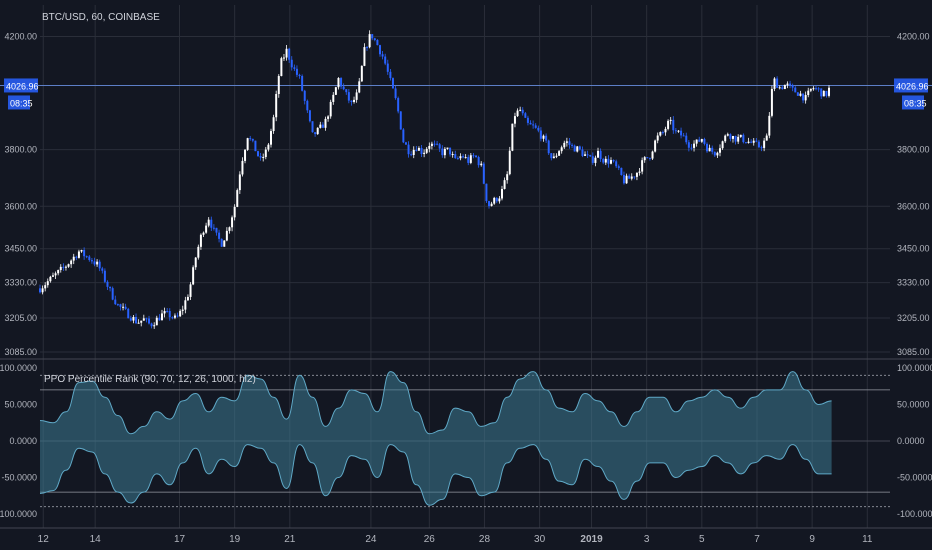  I want to click on x-tick-label: 30, so click(540, 539).